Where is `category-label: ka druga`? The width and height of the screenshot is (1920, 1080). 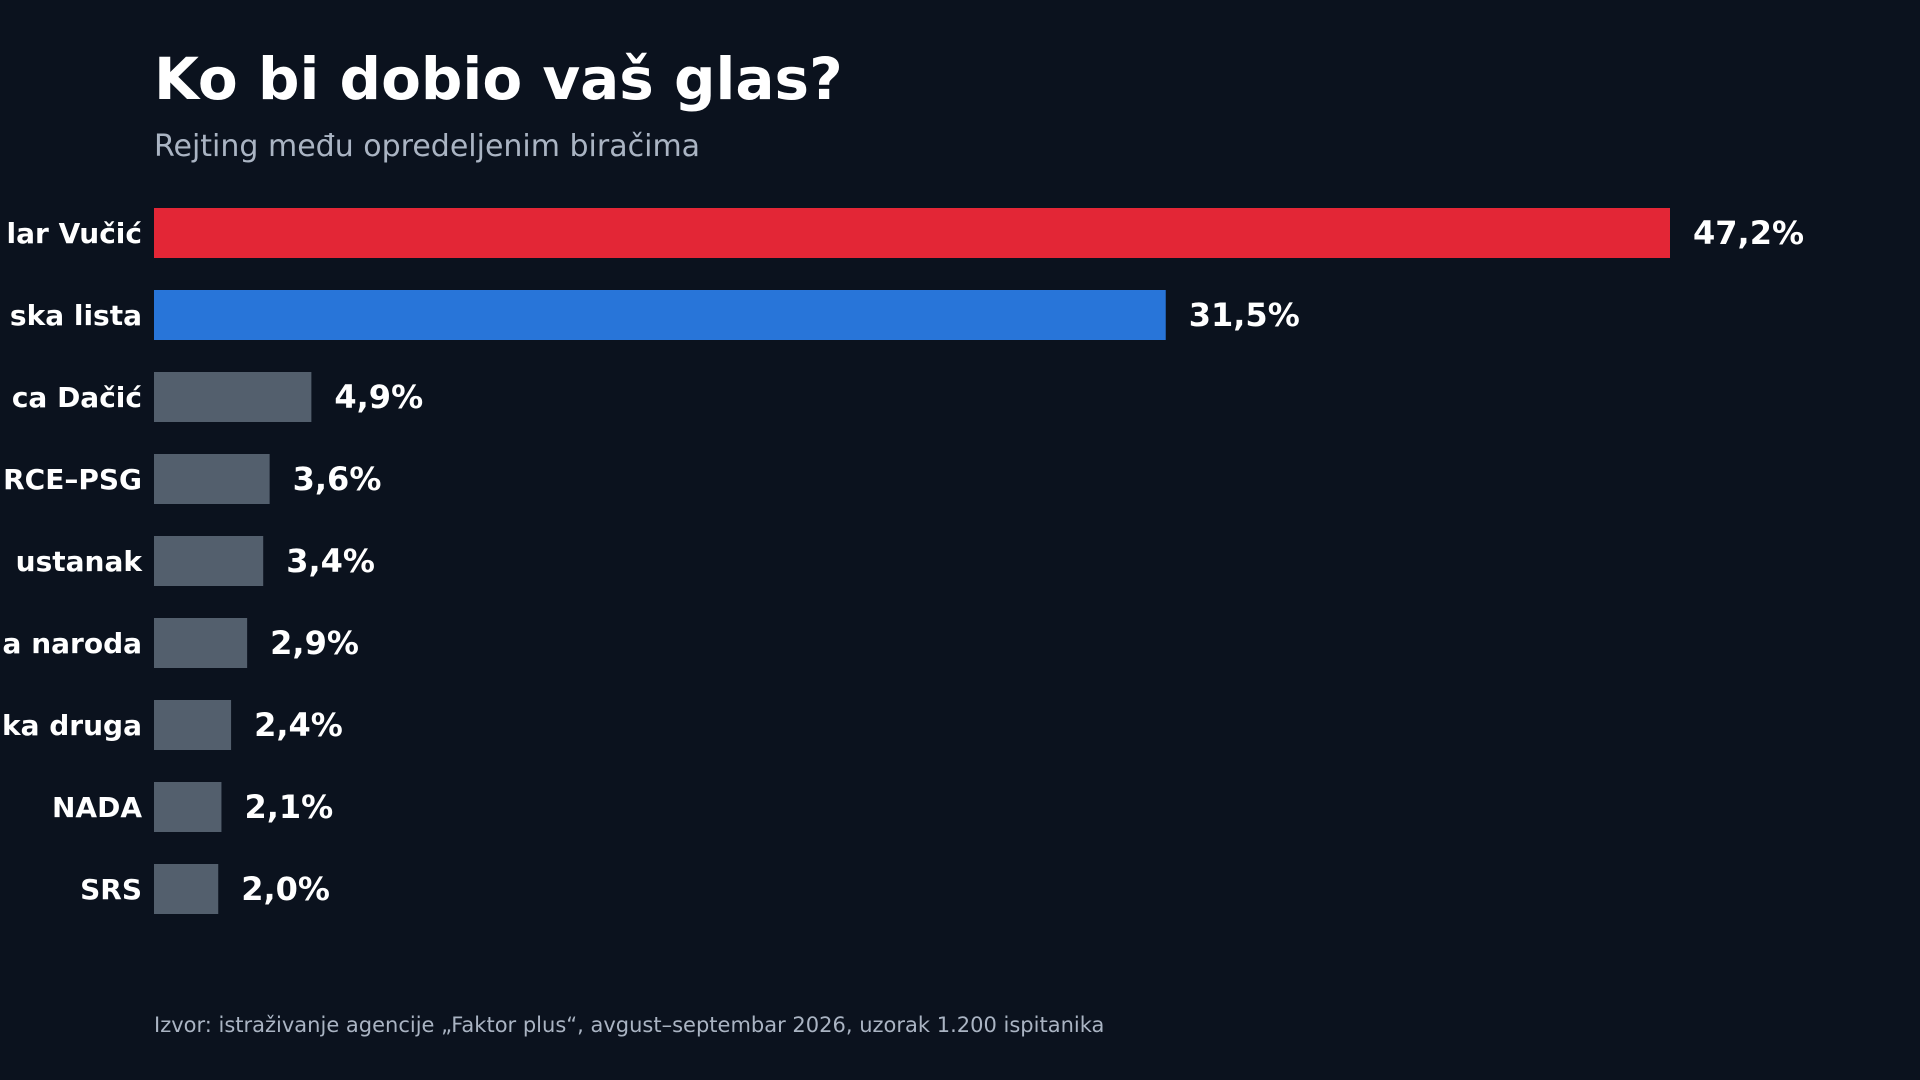
category-label: ka druga is located at coordinates (72, 725).